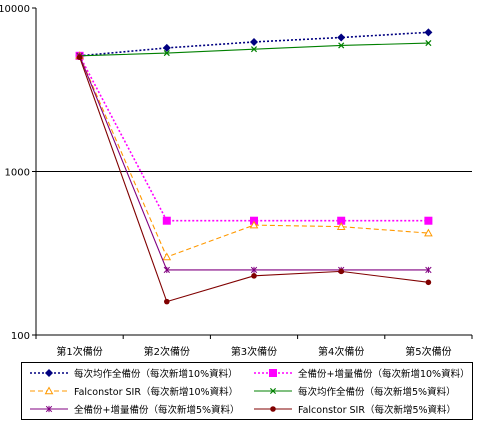  Describe the element at coordinates (20, 336) in the screenshot. I see `y-tick-label: 100` at that location.